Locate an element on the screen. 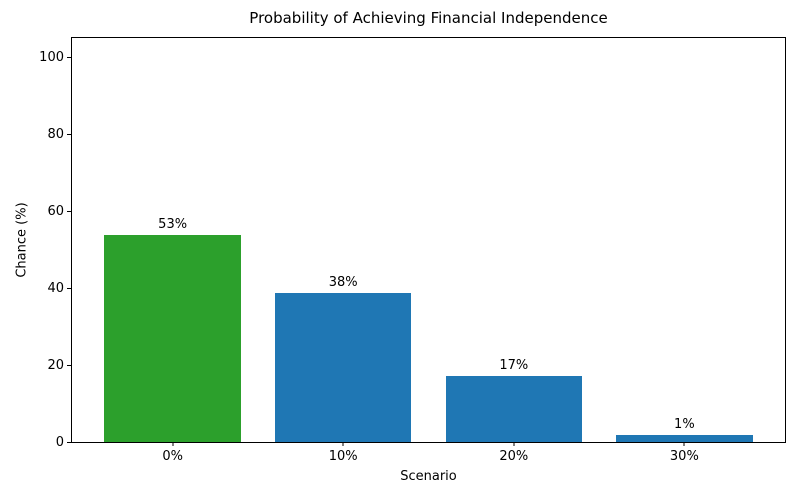 This screenshot has width=800, height=500. bar-value-label: 38% is located at coordinates (343, 282).